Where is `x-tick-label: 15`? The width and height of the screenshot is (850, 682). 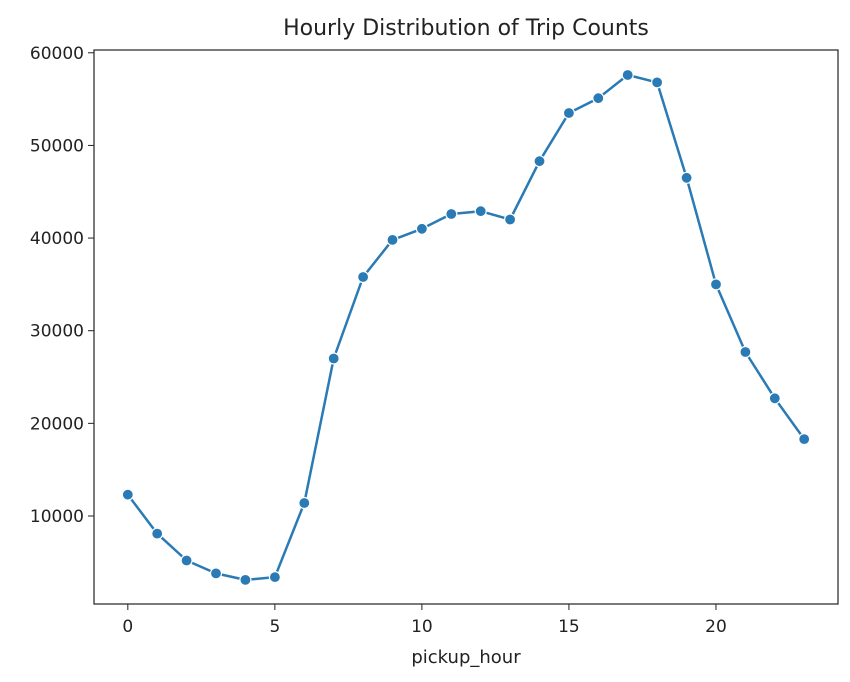
x-tick-label: 15 is located at coordinates (569, 627).